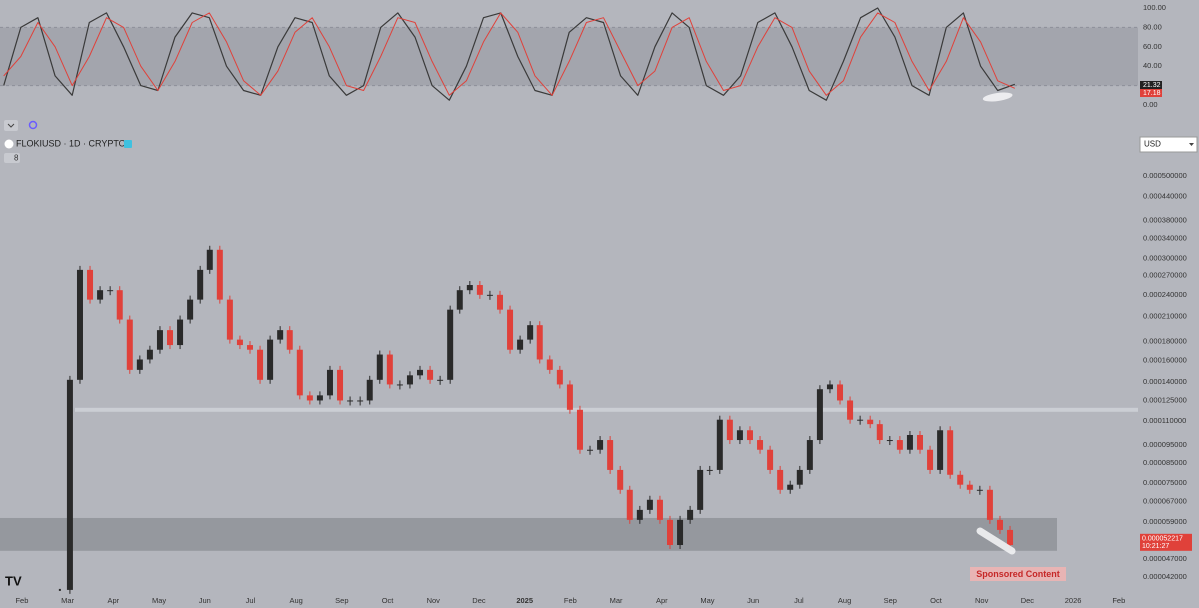 This screenshot has width=1199, height=608. What do you see at coordinates (67, 600) in the screenshot?
I see `x-tick-label: Mar` at bounding box center [67, 600].